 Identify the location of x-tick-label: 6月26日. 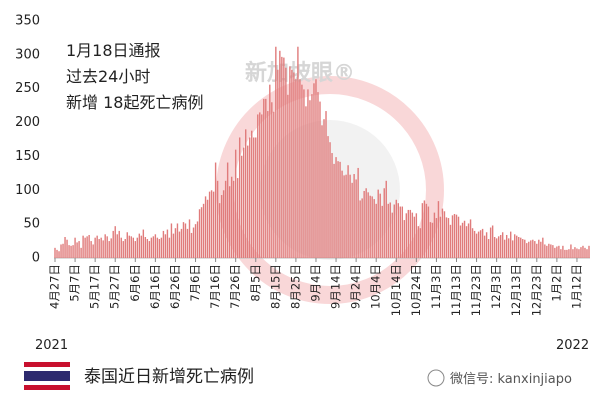
(175, 286).